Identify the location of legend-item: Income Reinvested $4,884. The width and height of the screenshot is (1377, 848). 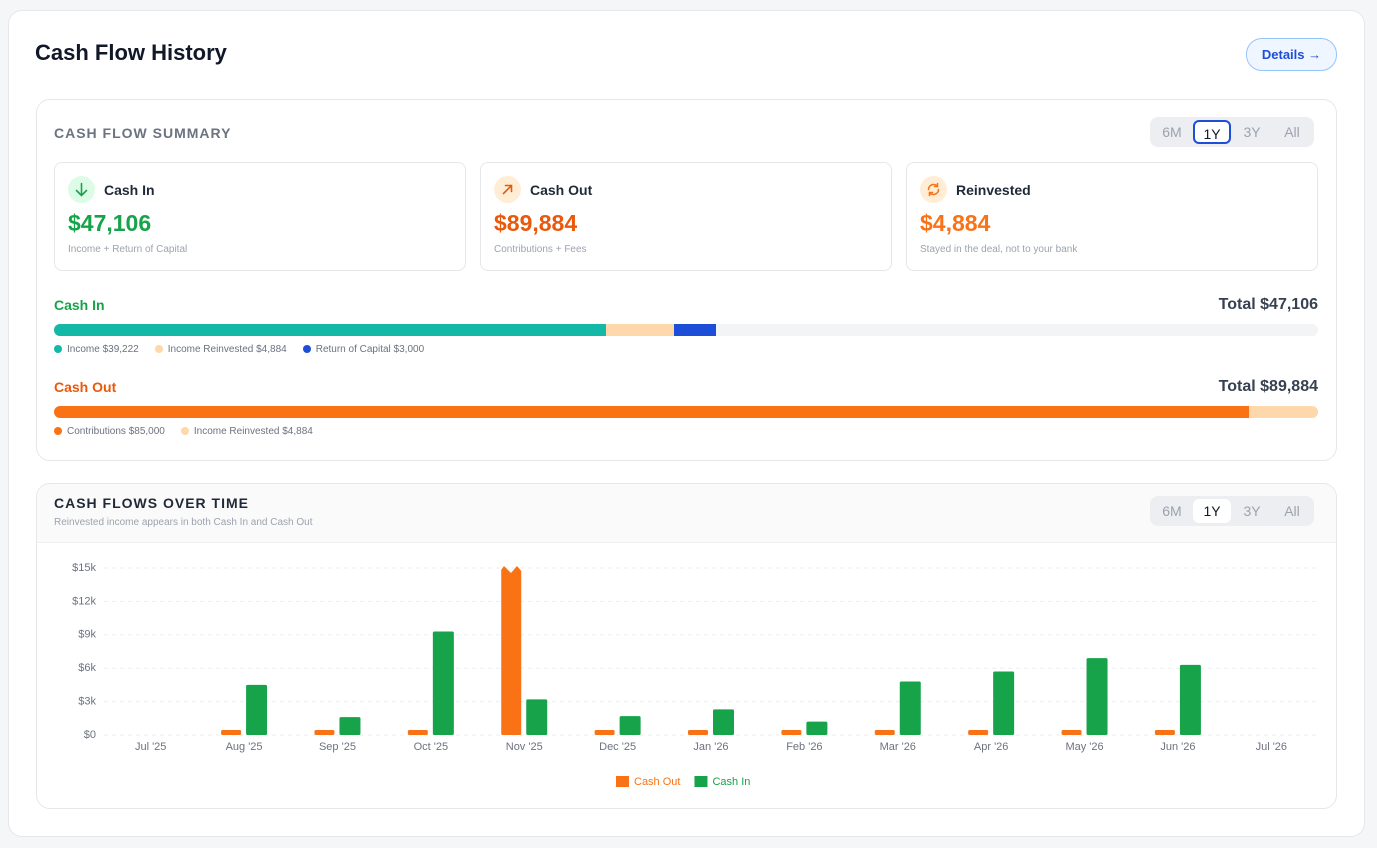
(220, 349).